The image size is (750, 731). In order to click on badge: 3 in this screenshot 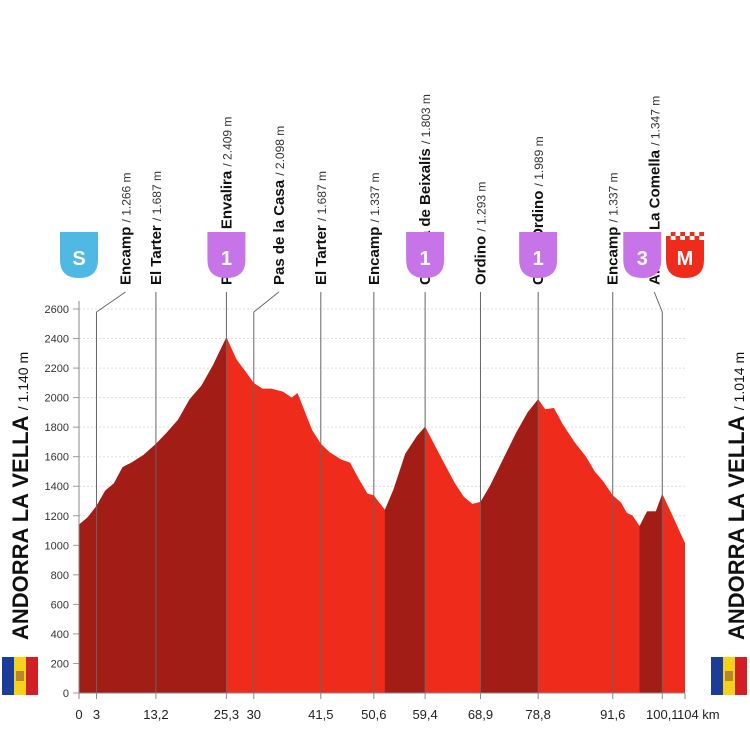, I will do `click(642, 255)`.